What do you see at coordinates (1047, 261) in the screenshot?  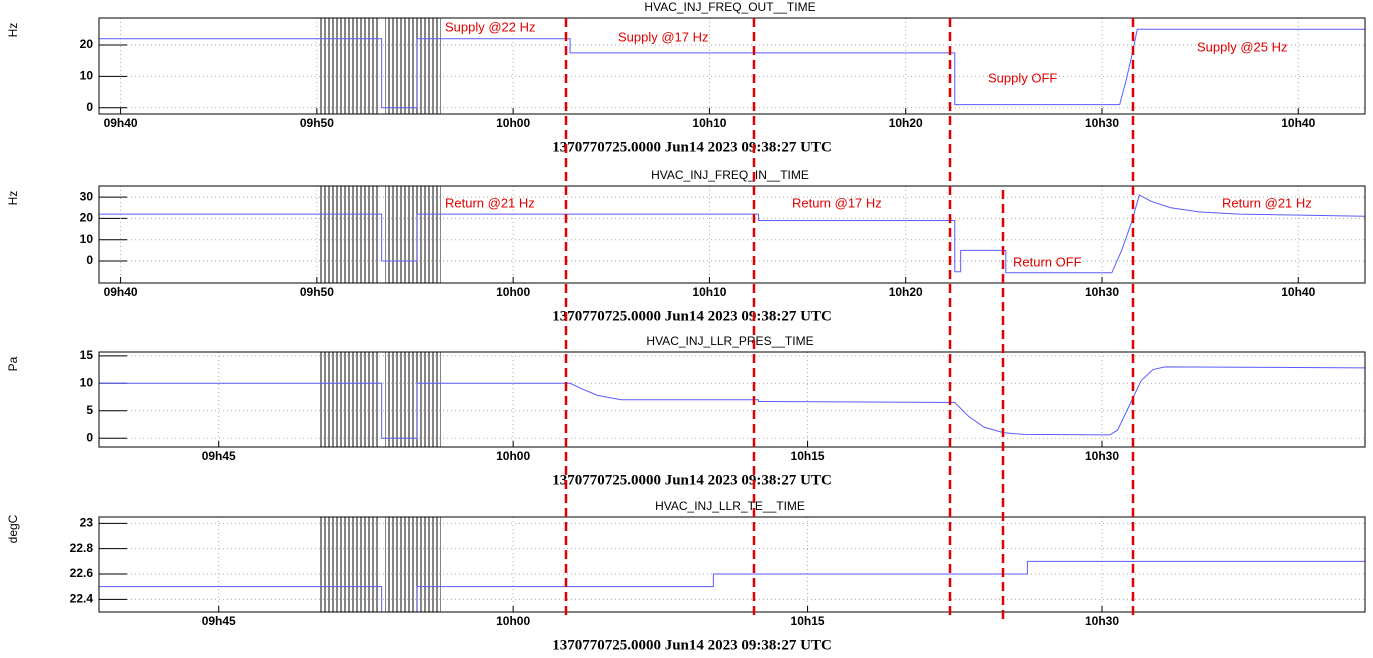 I see `annotation: Return OFF` at bounding box center [1047, 261].